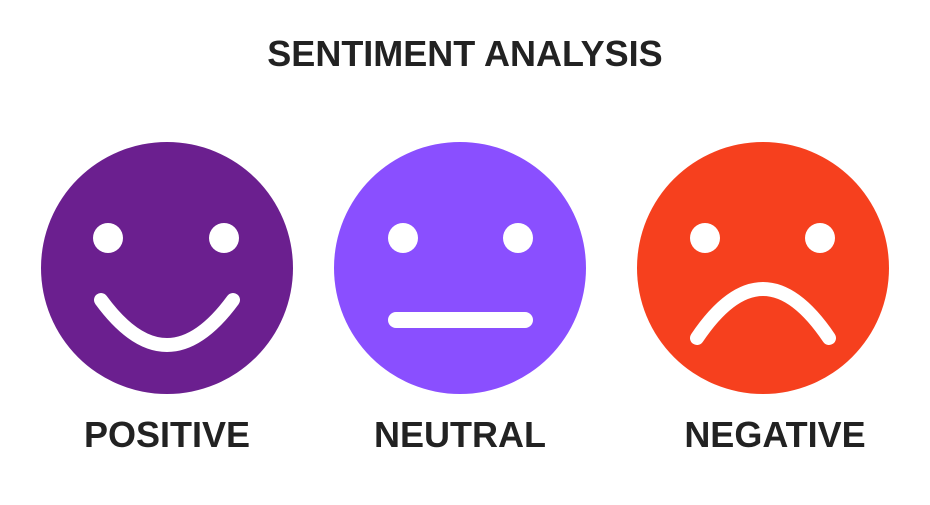  I want to click on neutral-face, so click(460, 268).